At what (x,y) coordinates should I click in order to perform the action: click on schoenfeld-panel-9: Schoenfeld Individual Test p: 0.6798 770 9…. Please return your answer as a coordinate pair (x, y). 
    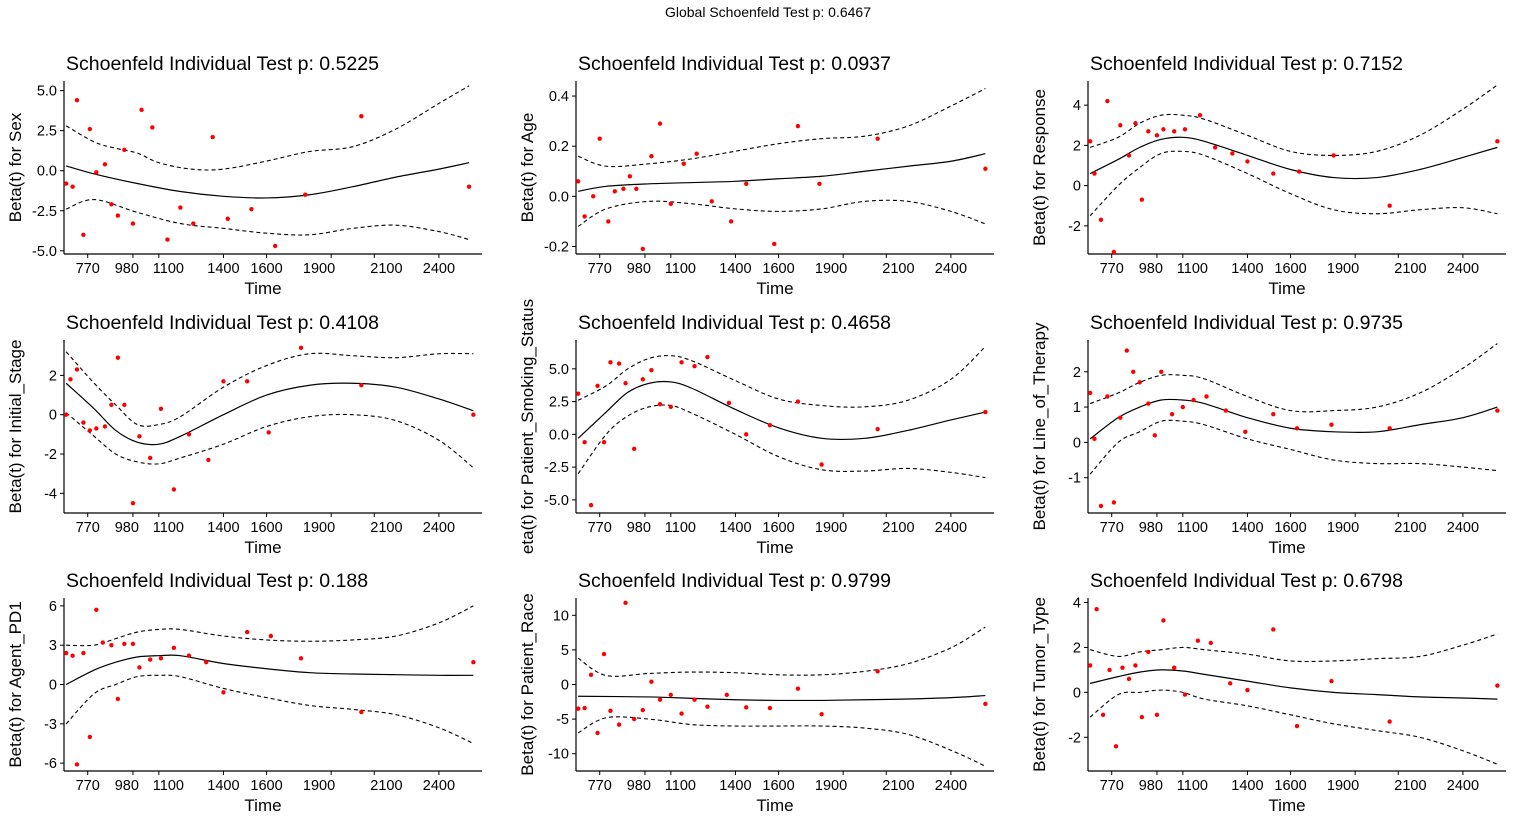
    Looking at the image, I should click on (1280, 690).